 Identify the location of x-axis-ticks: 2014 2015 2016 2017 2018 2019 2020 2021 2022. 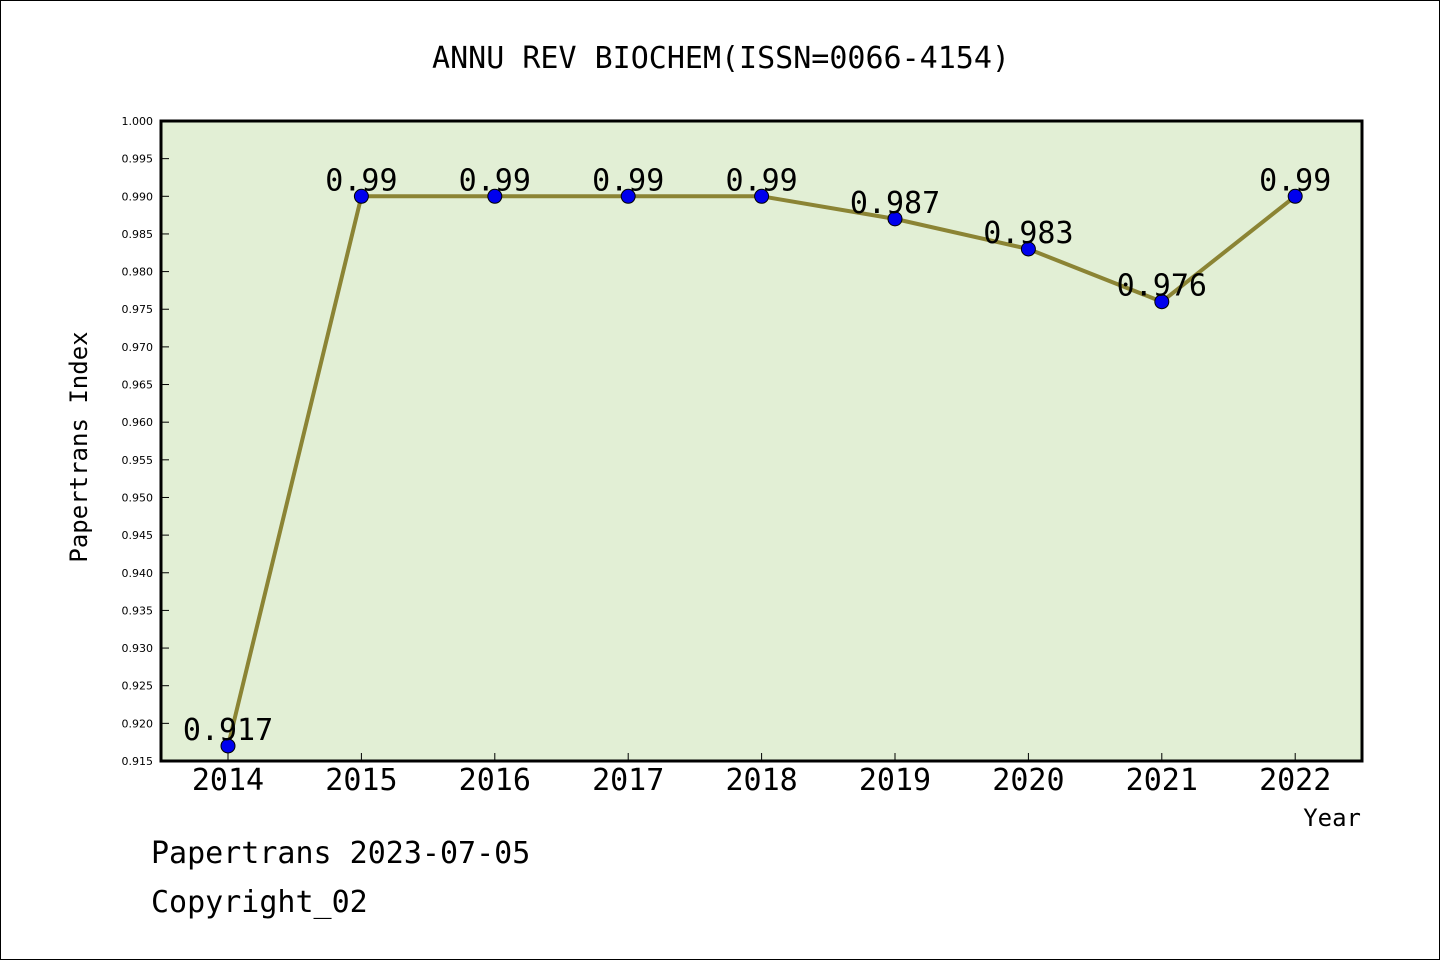
(761, 775).